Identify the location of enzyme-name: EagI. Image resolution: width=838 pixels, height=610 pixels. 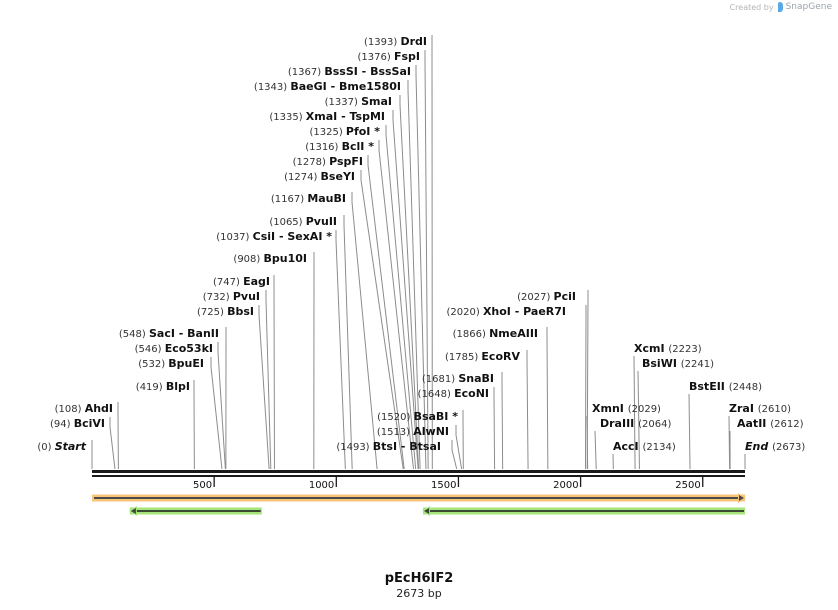
(256, 281).